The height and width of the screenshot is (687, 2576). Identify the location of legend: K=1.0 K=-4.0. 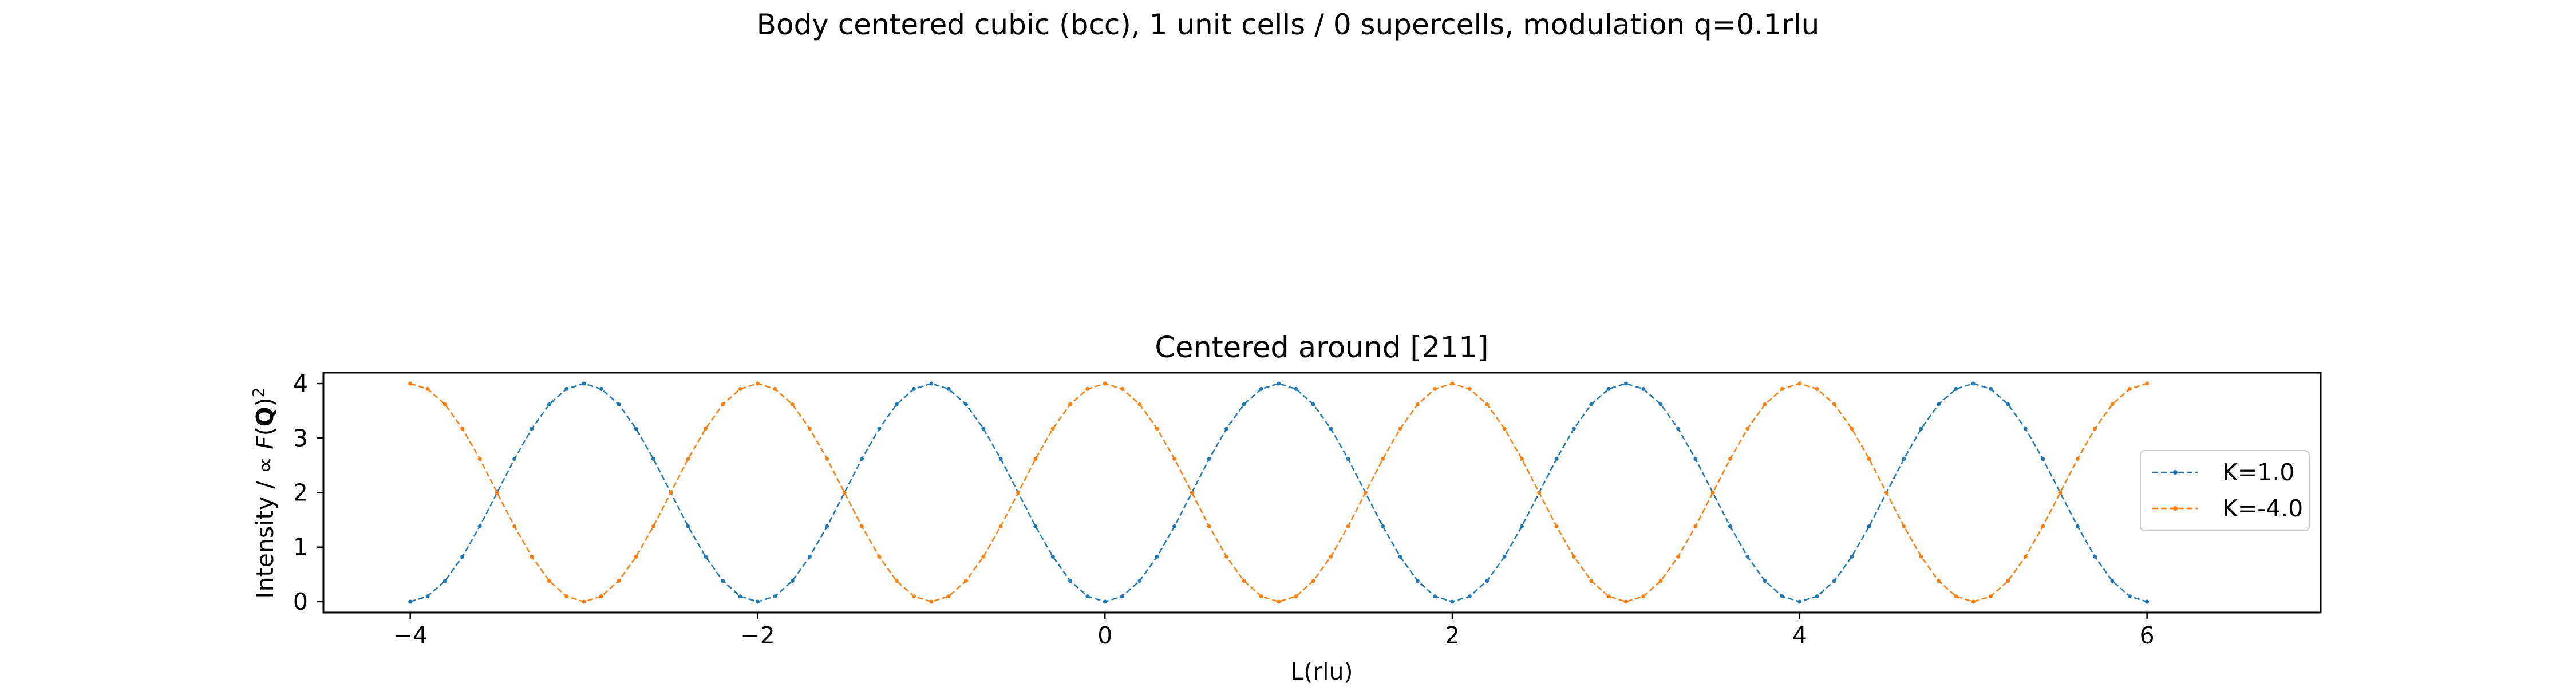
(2225, 491).